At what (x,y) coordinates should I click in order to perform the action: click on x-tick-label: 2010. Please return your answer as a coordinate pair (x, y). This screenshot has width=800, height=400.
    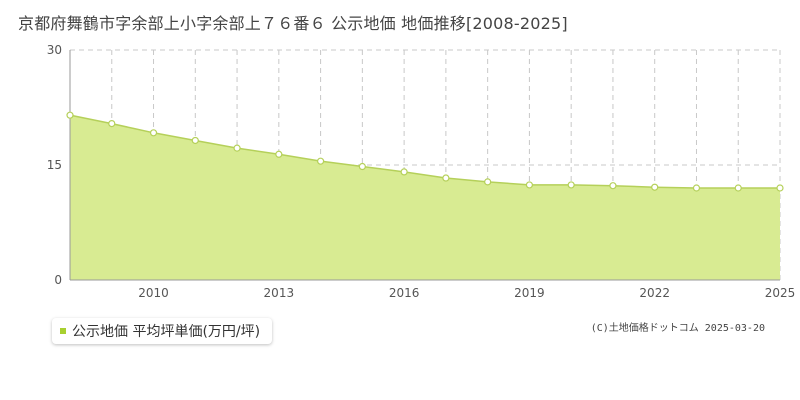
    Looking at the image, I should click on (153, 293).